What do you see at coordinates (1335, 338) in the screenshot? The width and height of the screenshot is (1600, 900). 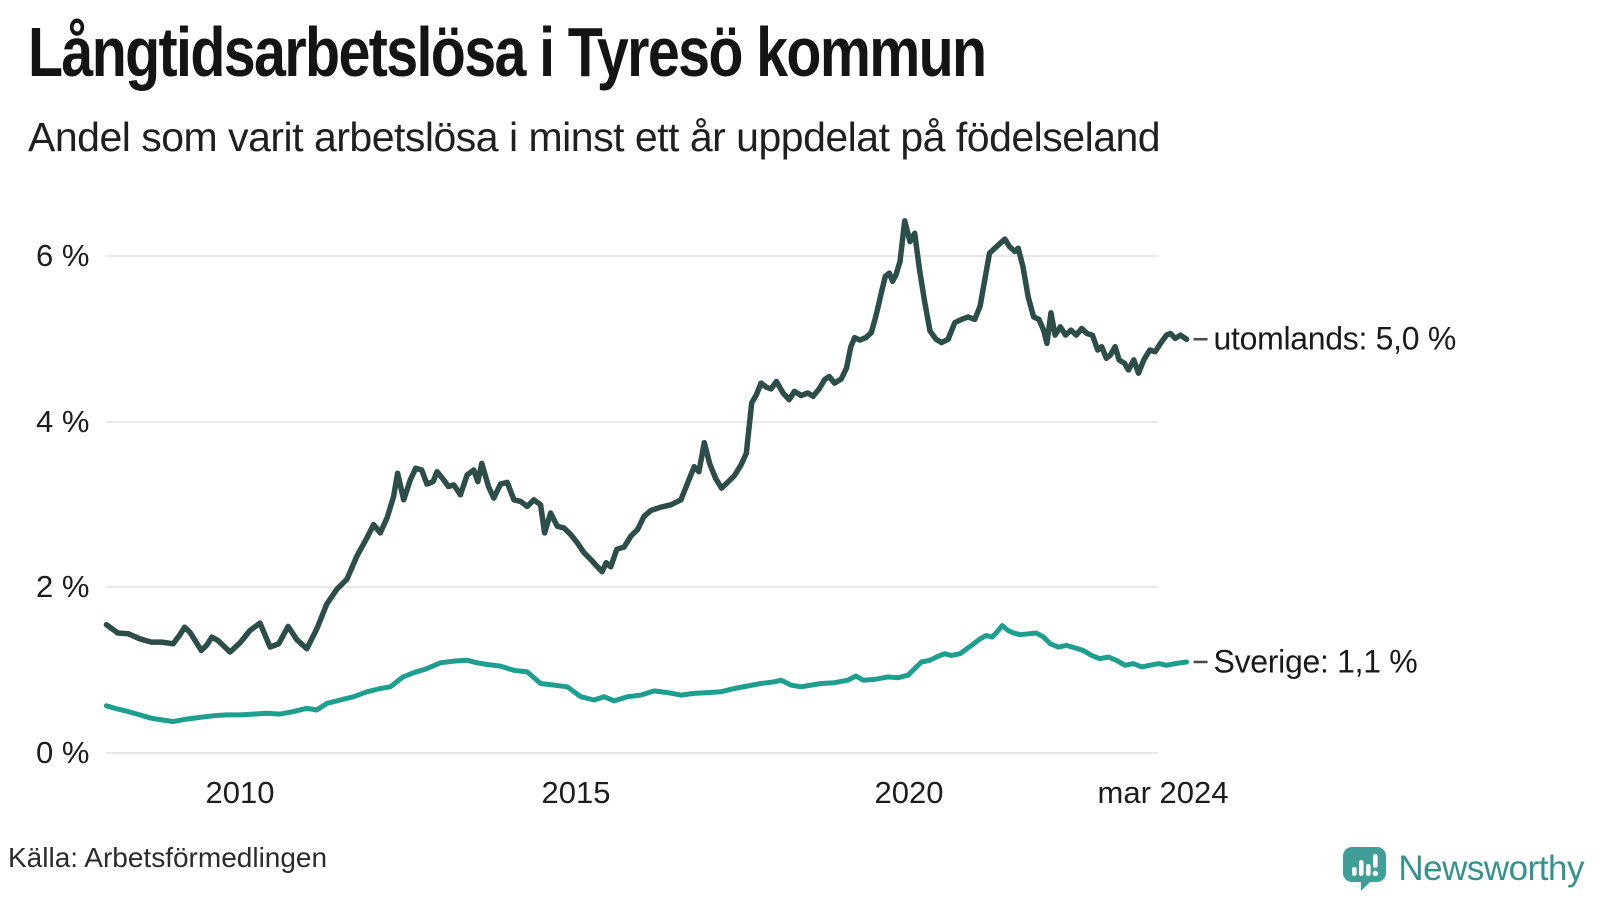 I see `utomlands-series-label: utomlands: 5,0 %` at bounding box center [1335, 338].